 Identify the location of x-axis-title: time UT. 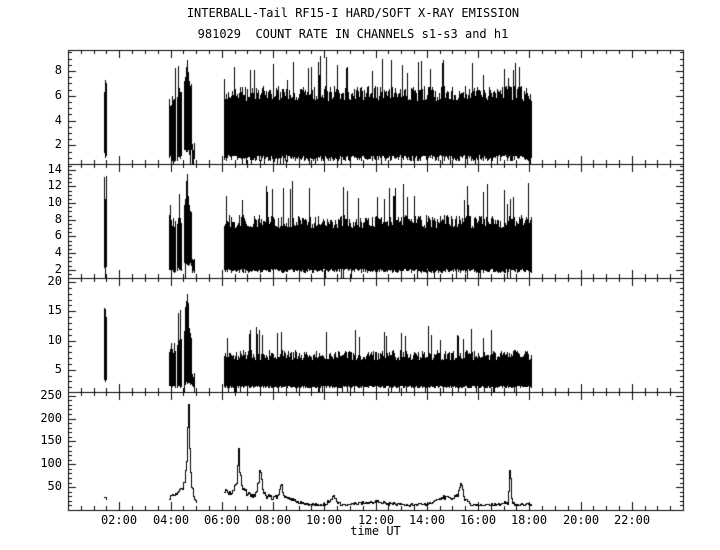
(375, 531).